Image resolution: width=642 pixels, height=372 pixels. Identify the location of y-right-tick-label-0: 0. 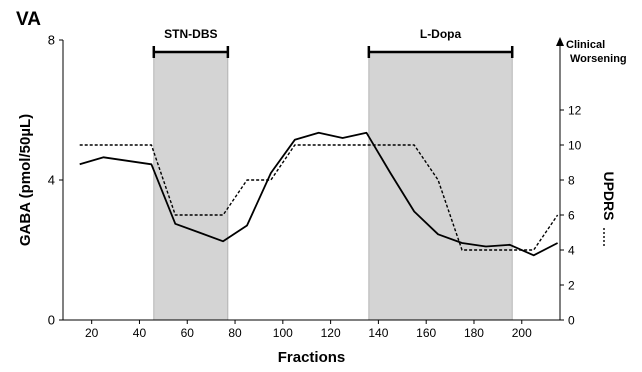
(571, 321).